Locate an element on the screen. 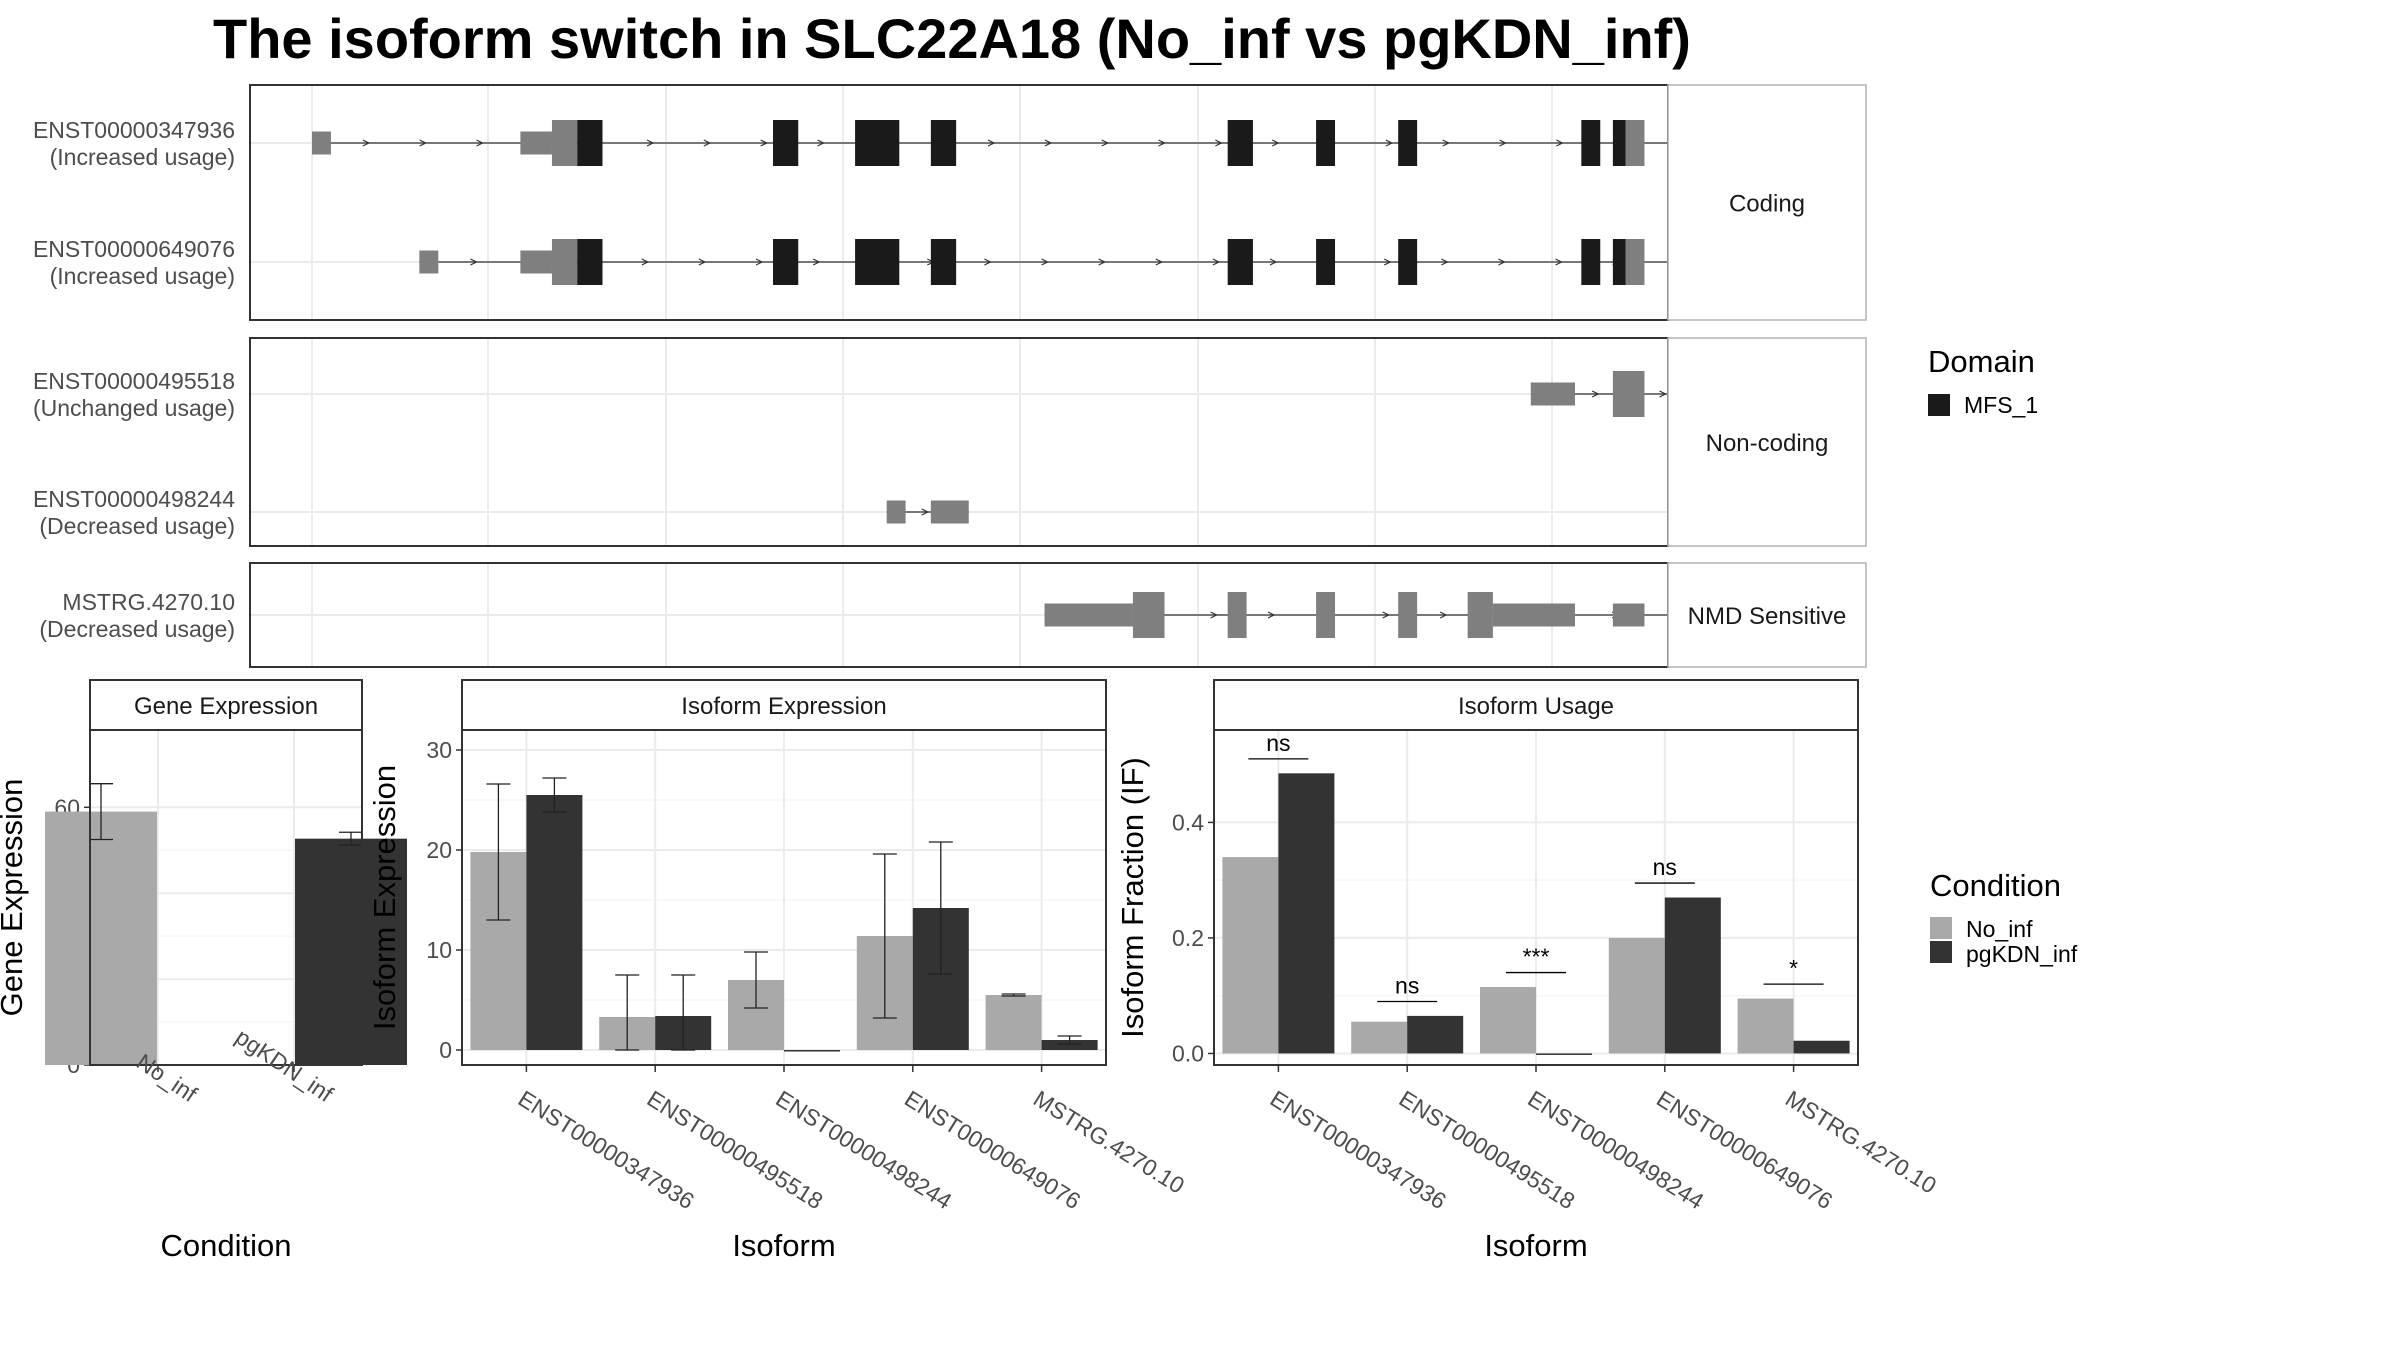 This screenshot has height=1350, width=2400. chart-strip-label: Gene Expression is located at coordinates (226, 706).